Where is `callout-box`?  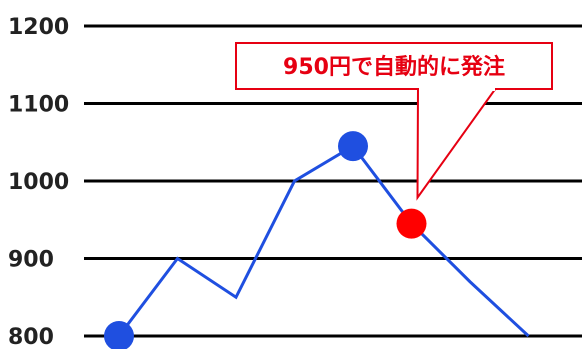 callout-box is located at coordinates (394, 66).